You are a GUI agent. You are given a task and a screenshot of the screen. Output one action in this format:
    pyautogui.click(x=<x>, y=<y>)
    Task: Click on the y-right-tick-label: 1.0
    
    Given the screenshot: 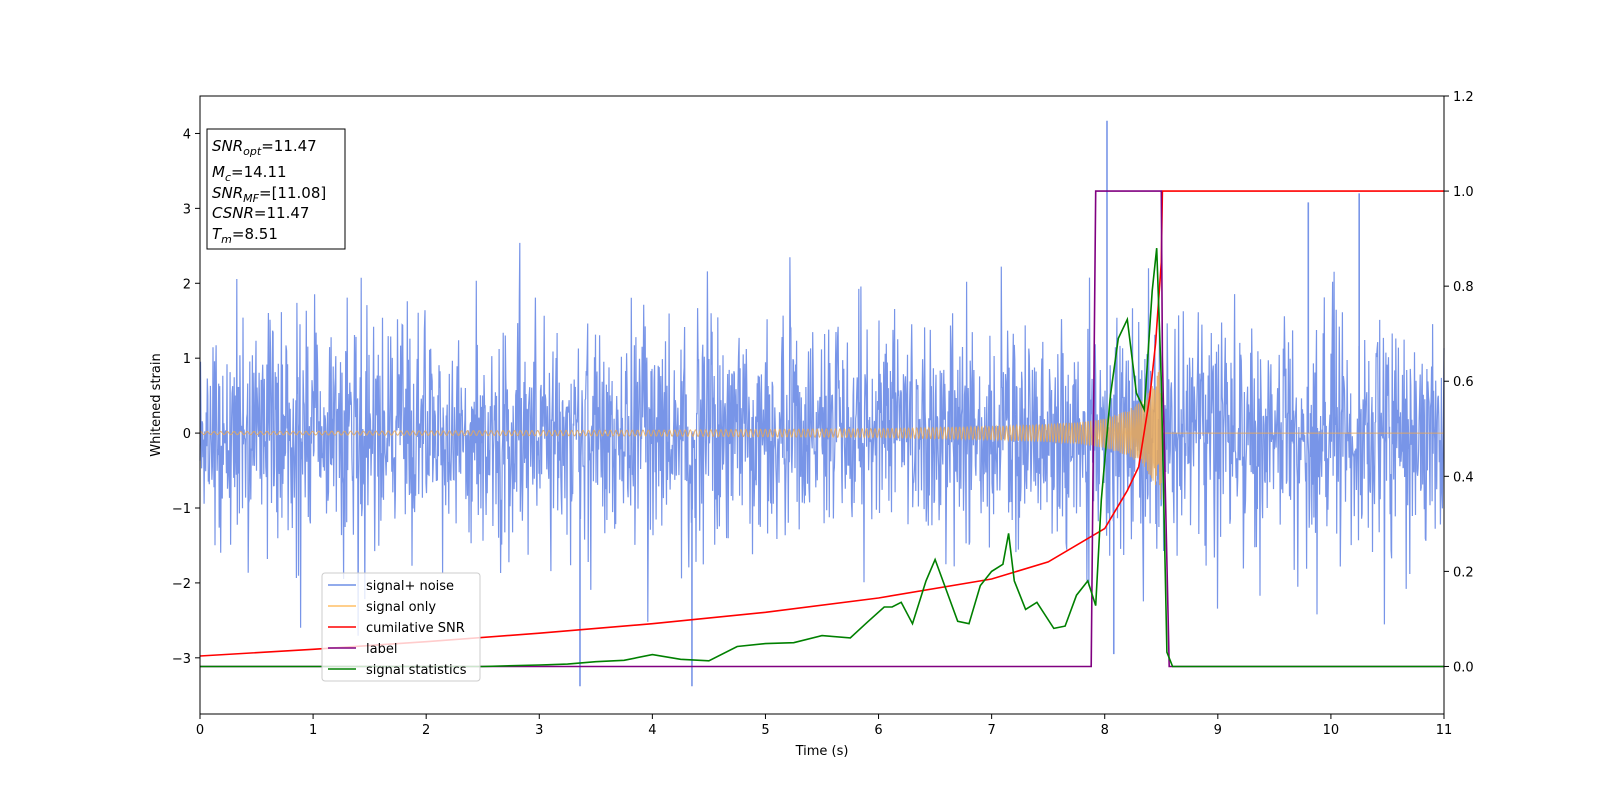 What is the action you would take?
    pyautogui.click(x=1463, y=192)
    